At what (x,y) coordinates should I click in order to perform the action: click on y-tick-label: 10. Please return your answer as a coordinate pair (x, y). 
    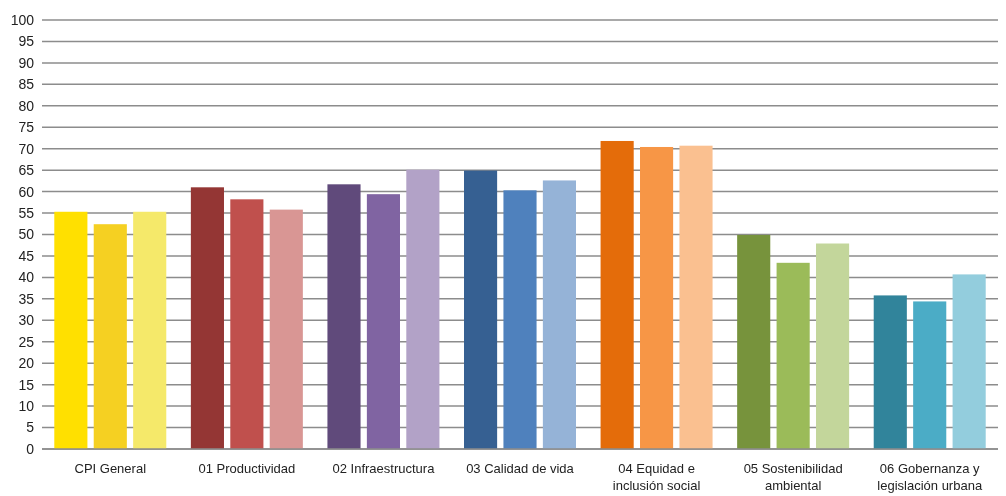
    Looking at the image, I should click on (26, 406).